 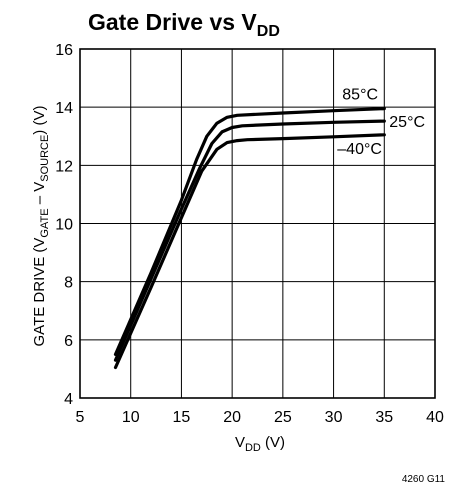 What do you see at coordinates (184, 24) in the screenshot?
I see `chart-title: Gate Drive vs VDD` at bounding box center [184, 24].